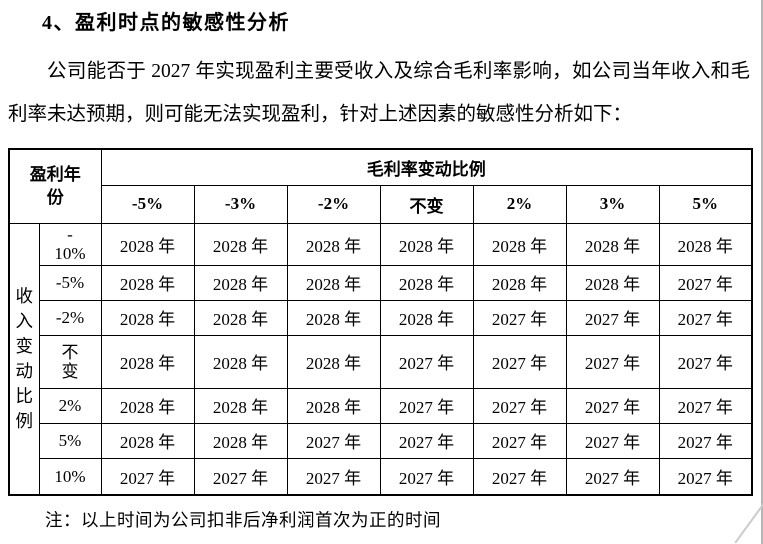 The height and width of the screenshot is (544, 763). I want to click on column-group-header: 毛利率变动比例, so click(426, 167).